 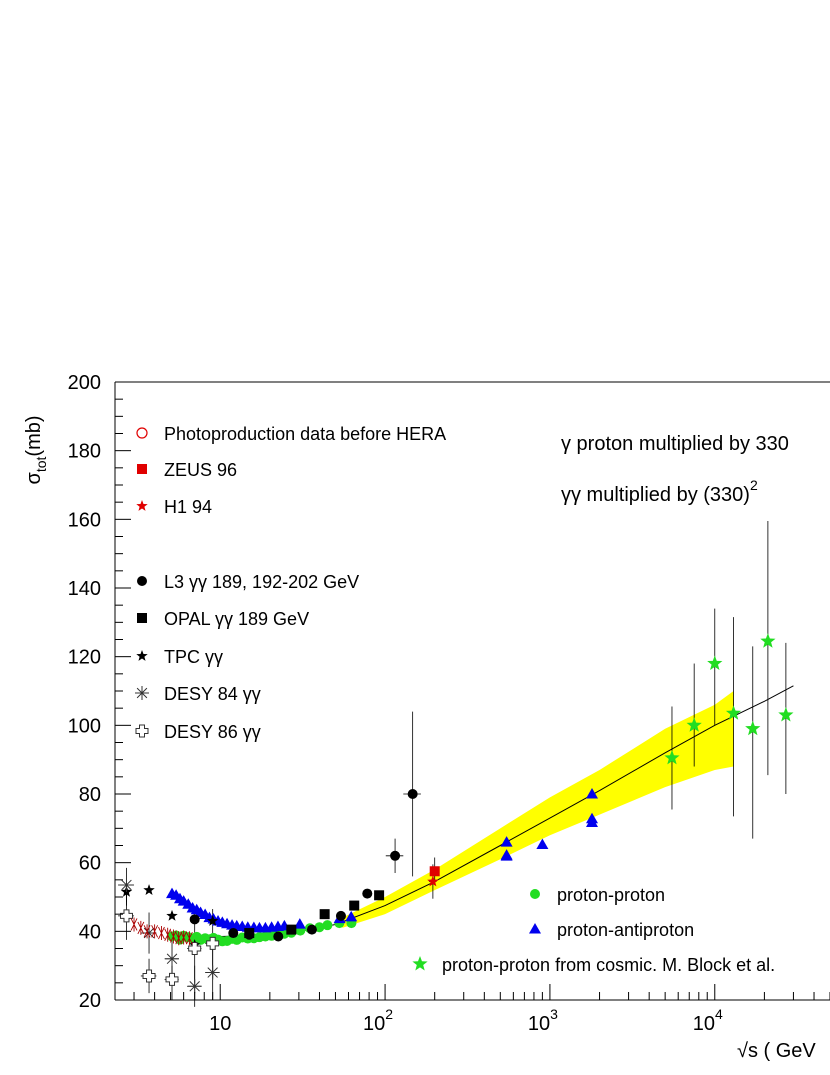 What do you see at coordinates (675, 444) in the screenshot?
I see `annotation-gamma-proton: γ proton multiplied by 330` at bounding box center [675, 444].